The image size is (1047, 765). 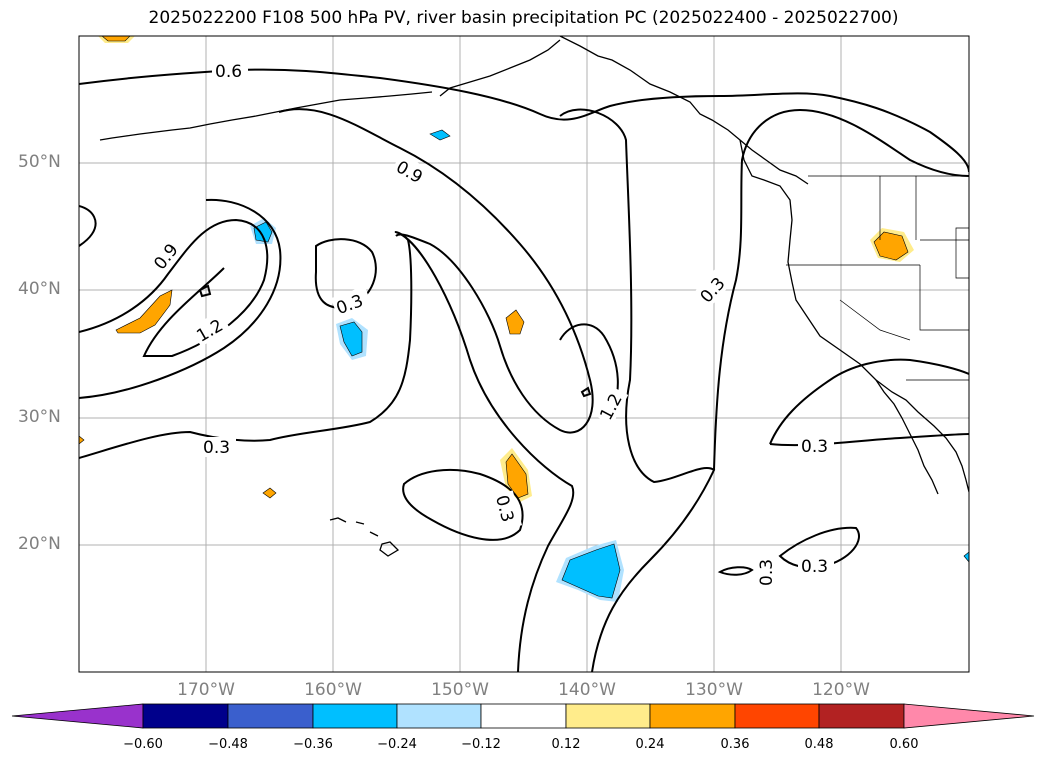 What do you see at coordinates (891, 246) in the screenshot?
I see `precip-positive-idaho` at bounding box center [891, 246].